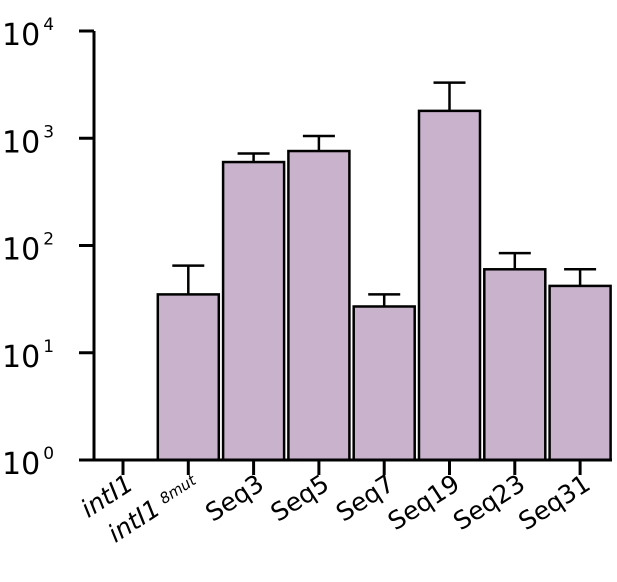 Image resolution: width=617 pixels, height=582 pixels. What do you see at coordinates (253, 311) in the screenshot?
I see `bar-seq3` at bounding box center [253, 311].